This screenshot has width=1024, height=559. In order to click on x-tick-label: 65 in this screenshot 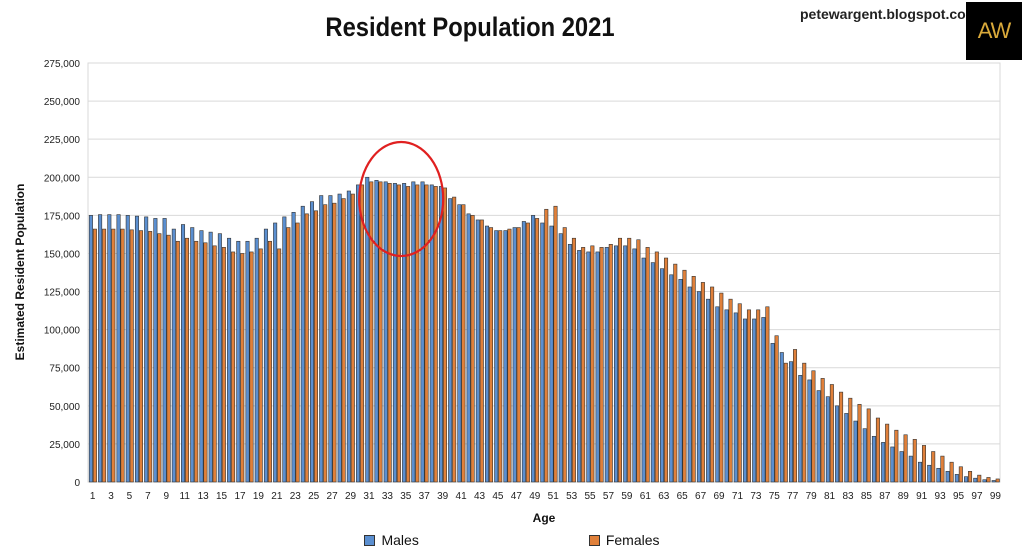, I will do `click(683, 496)`.